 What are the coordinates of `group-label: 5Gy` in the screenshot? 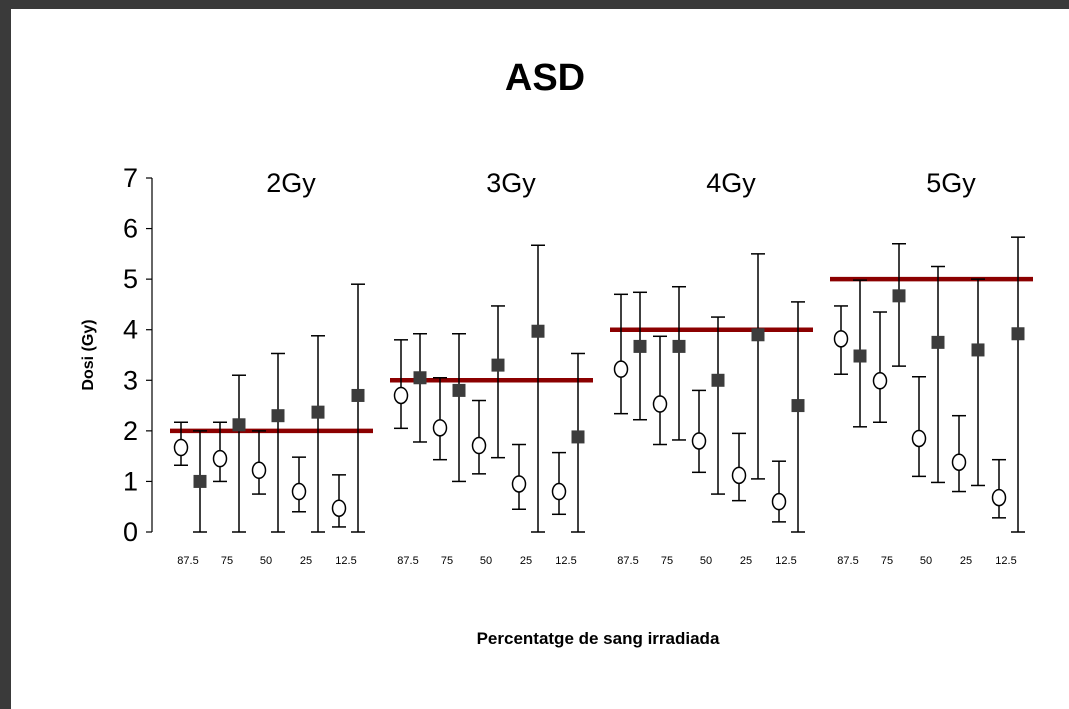 It's located at (951, 183).